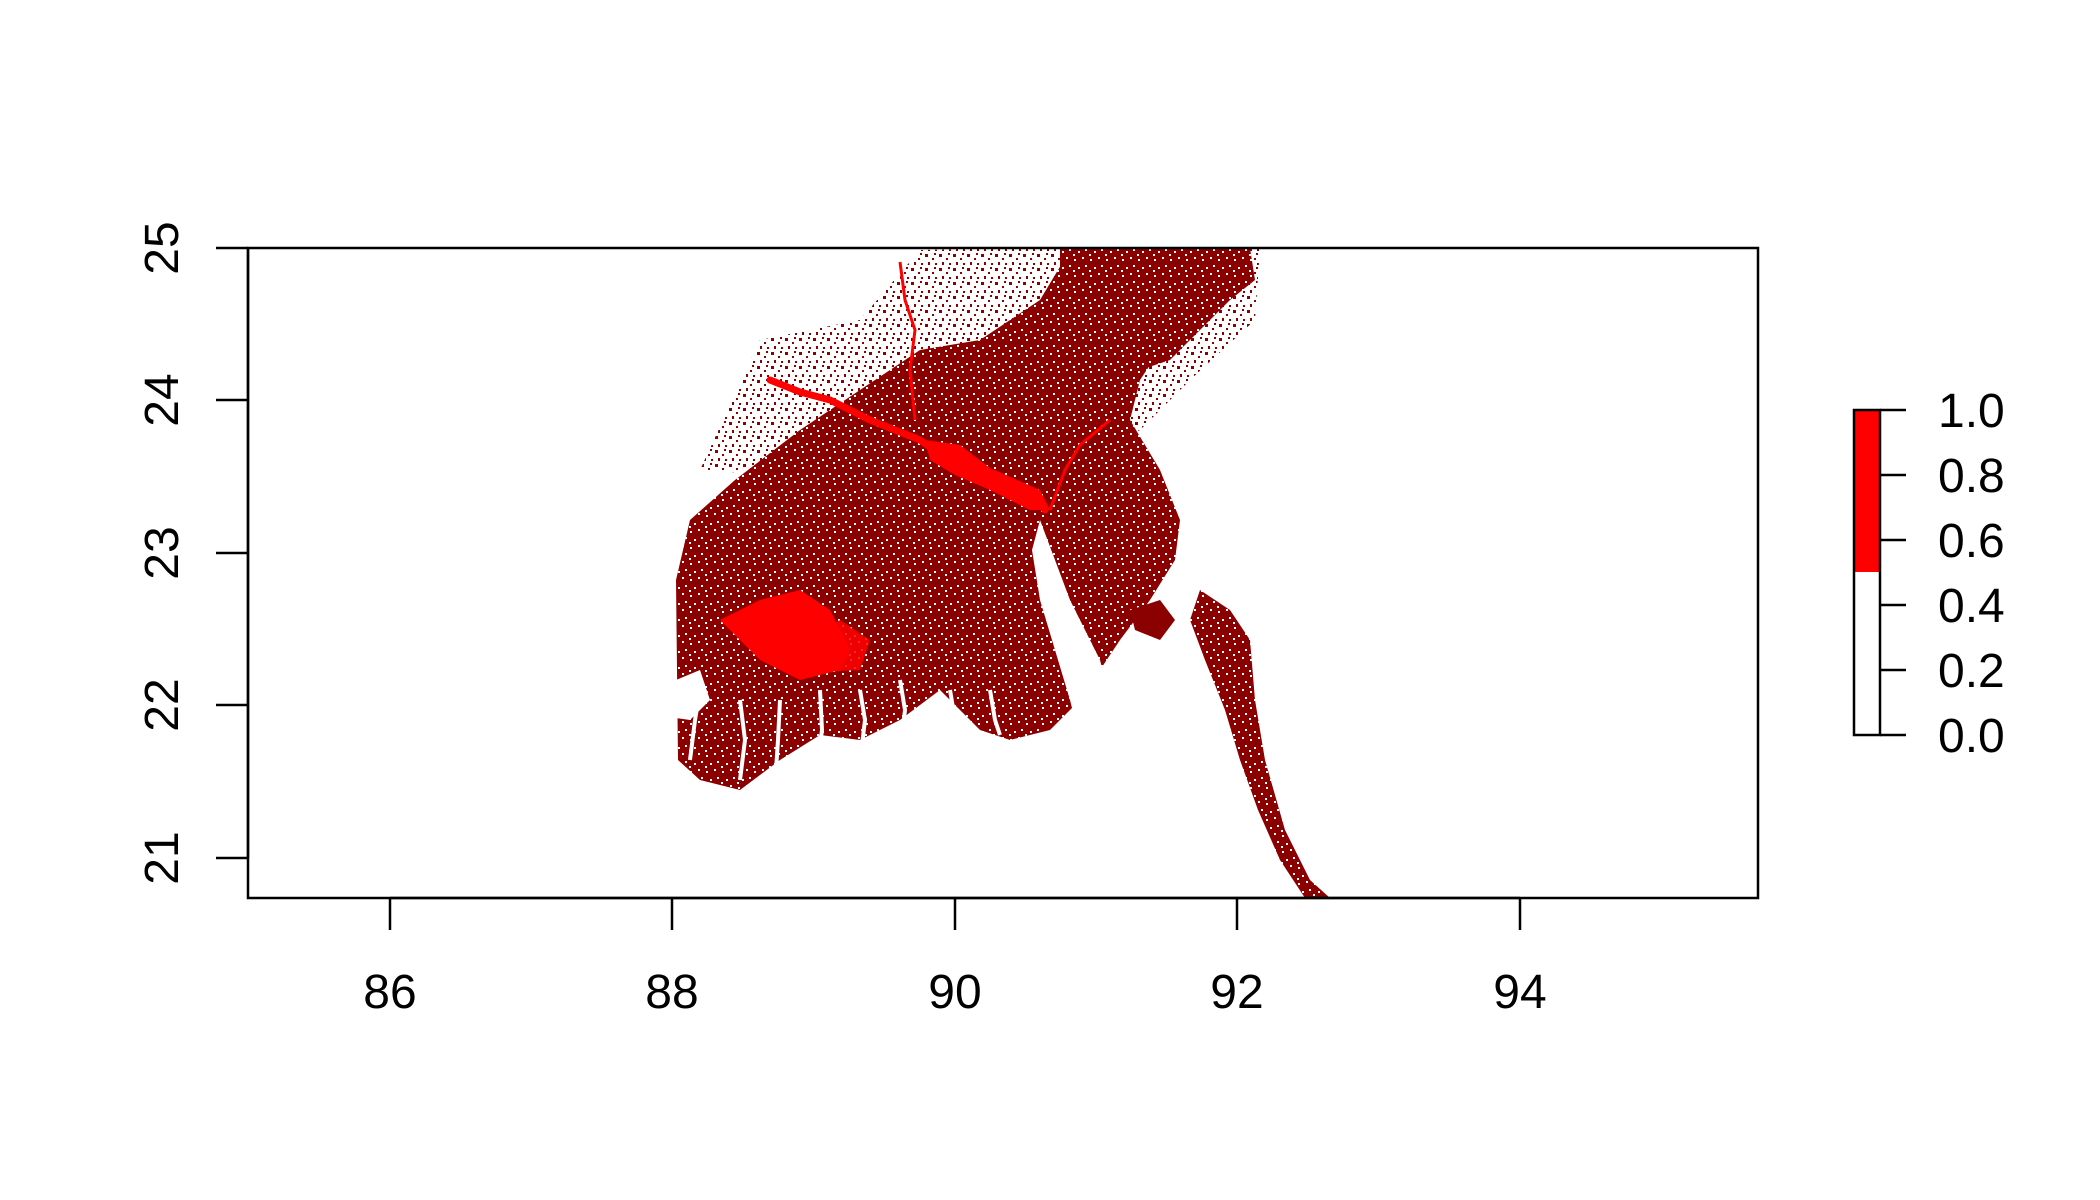 This screenshot has width=2100, height=1200. I want to click on river-wide-section, so click(987, 475).